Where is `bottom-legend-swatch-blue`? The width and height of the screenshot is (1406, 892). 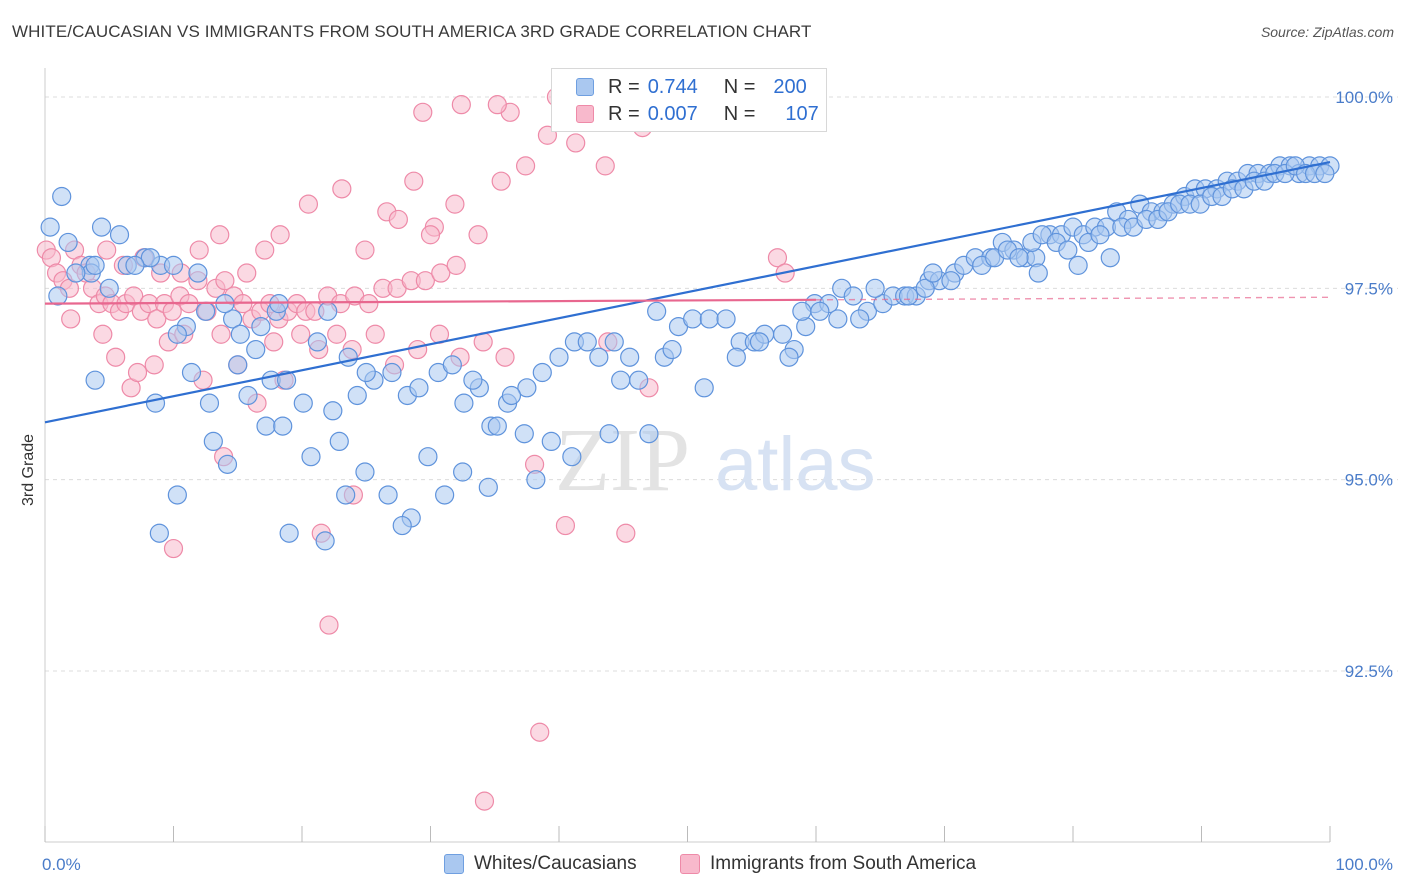 bottom-legend-swatch-blue is located at coordinates (454, 864).